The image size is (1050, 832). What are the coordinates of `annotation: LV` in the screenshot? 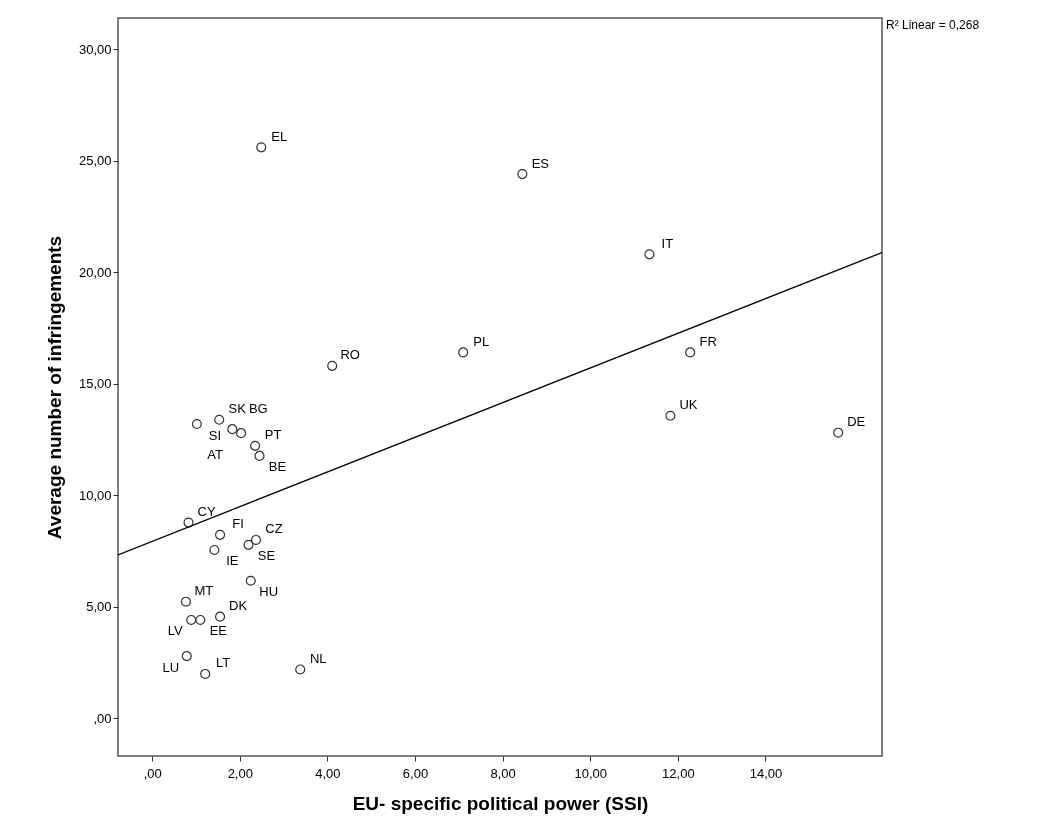 It's located at (175, 631).